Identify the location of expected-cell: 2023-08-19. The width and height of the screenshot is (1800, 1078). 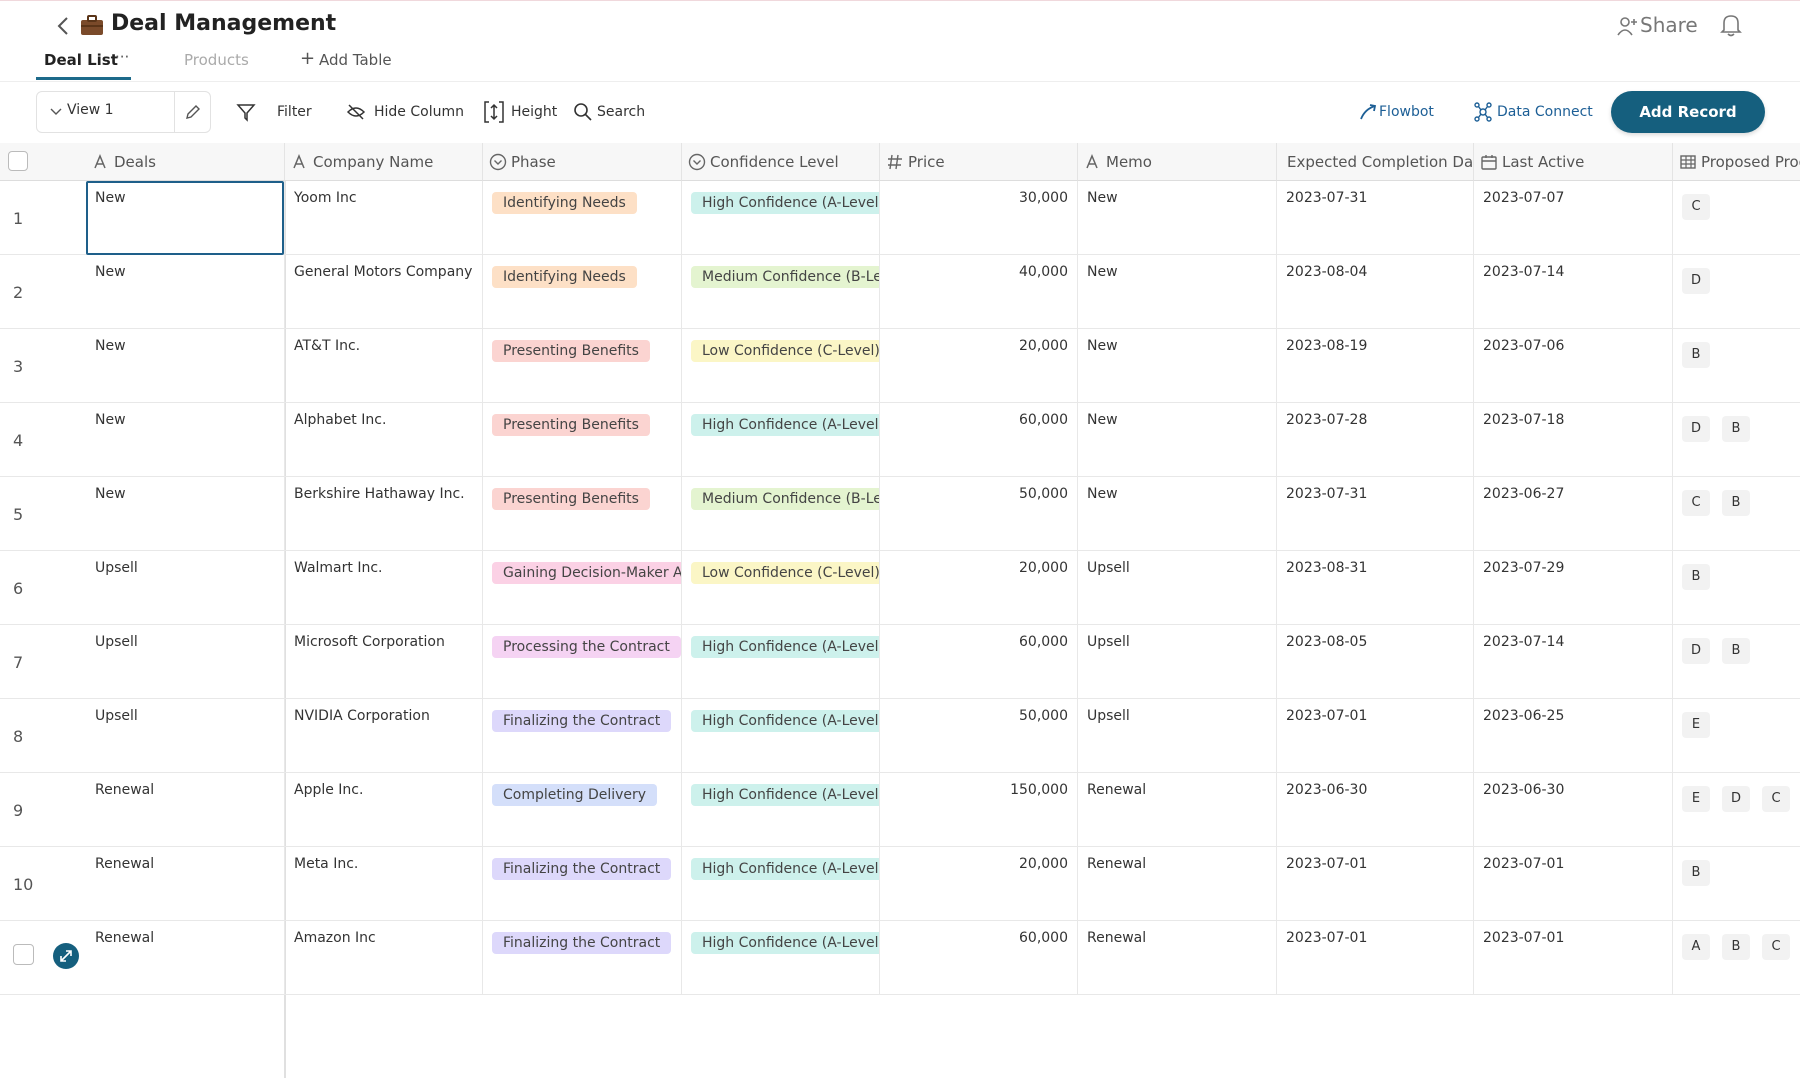
(1375, 366).